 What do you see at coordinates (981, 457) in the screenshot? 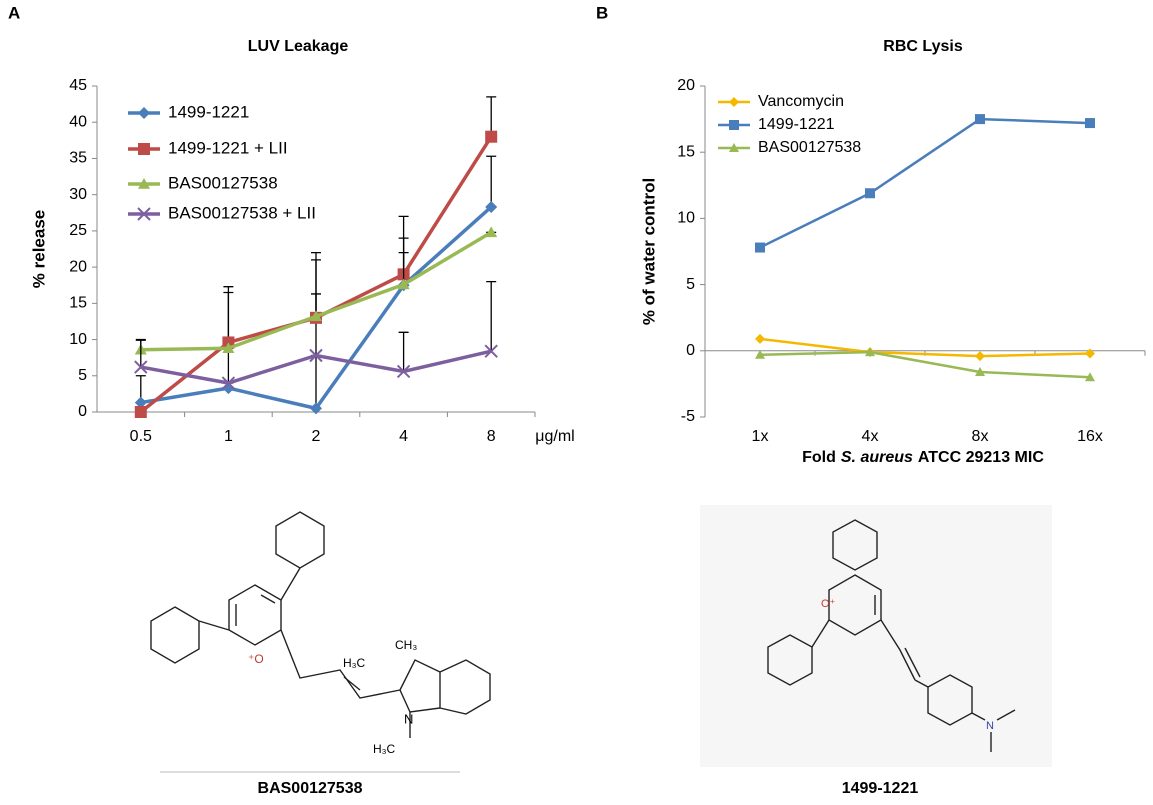
I see `x-axis-label-part: ATCC 29213 MIC` at bounding box center [981, 457].